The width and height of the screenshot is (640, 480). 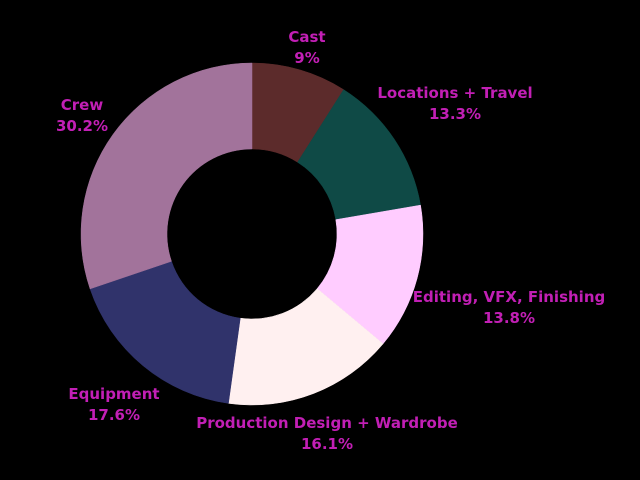 I want to click on slice-label: Equipment, so click(x=113, y=394).